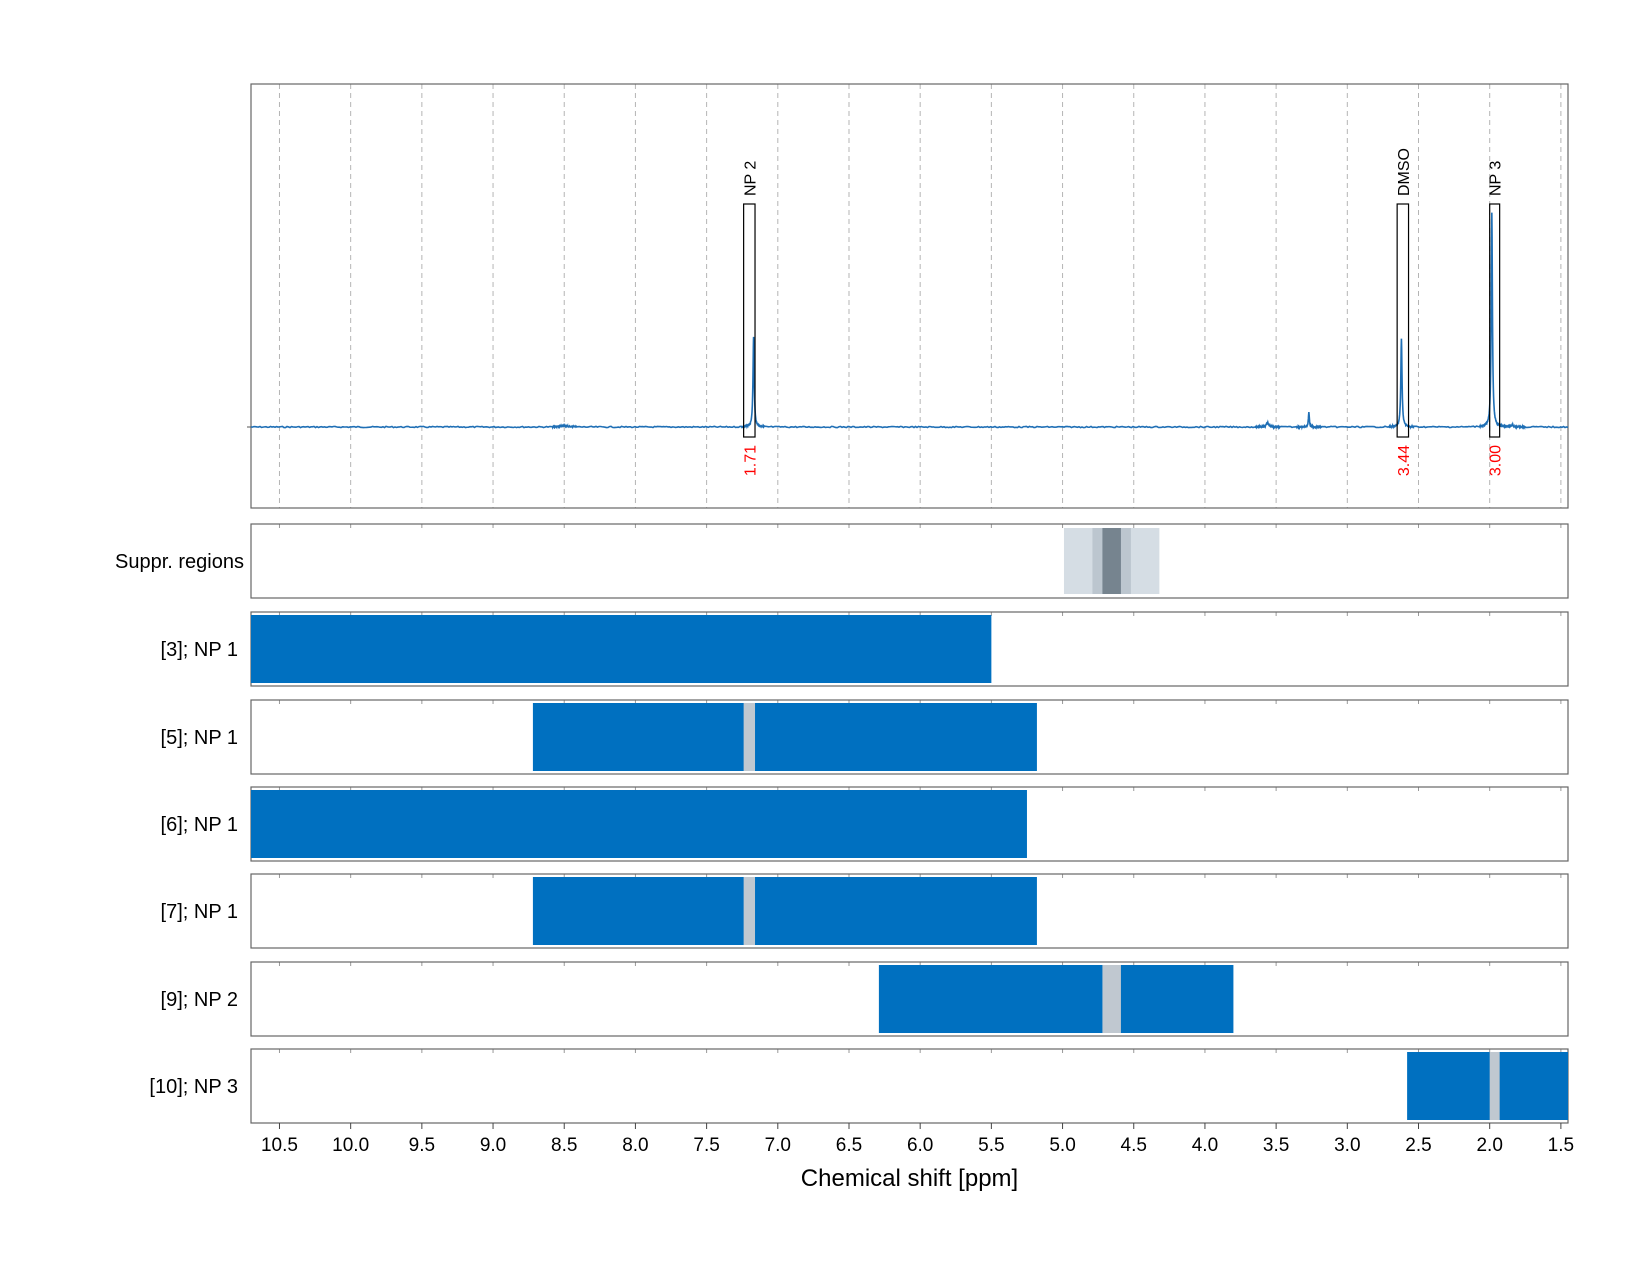 The width and height of the screenshot is (1651, 1275). Describe the element at coordinates (199, 1000) in the screenshot. I see `row-label: [9]; NP 2` at that location.